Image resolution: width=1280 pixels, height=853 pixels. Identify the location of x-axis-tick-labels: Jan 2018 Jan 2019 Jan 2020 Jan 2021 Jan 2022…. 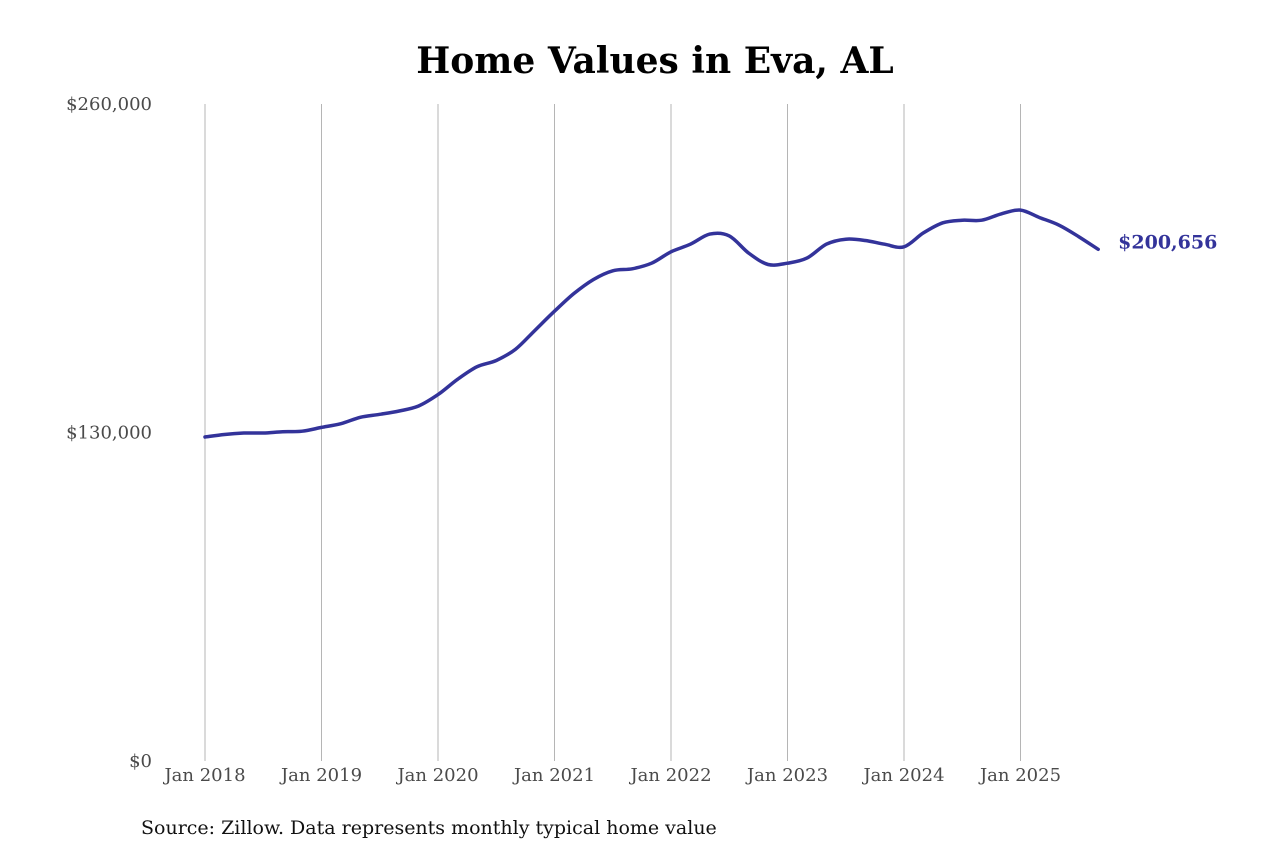
(611, 775).